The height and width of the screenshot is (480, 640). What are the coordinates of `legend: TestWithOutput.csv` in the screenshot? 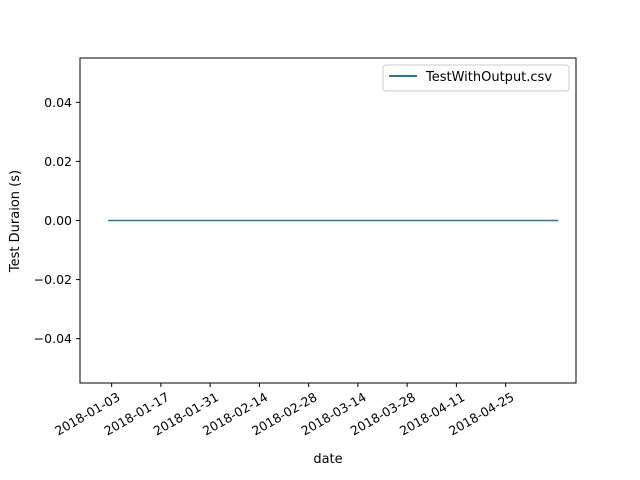 It's located at (476, 78).